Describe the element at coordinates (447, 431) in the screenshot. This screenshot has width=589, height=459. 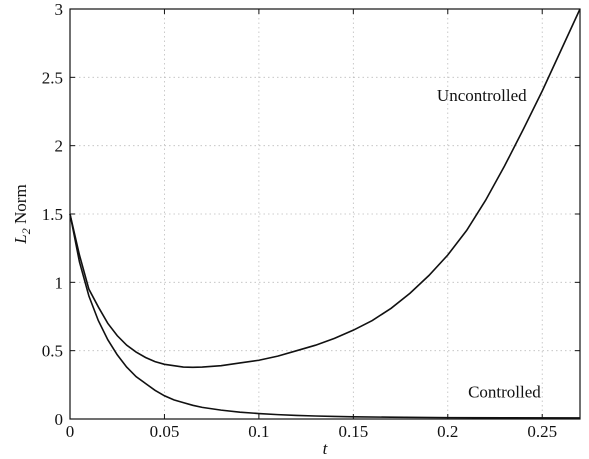
I see `x-tick-label: 0.2` at that location.